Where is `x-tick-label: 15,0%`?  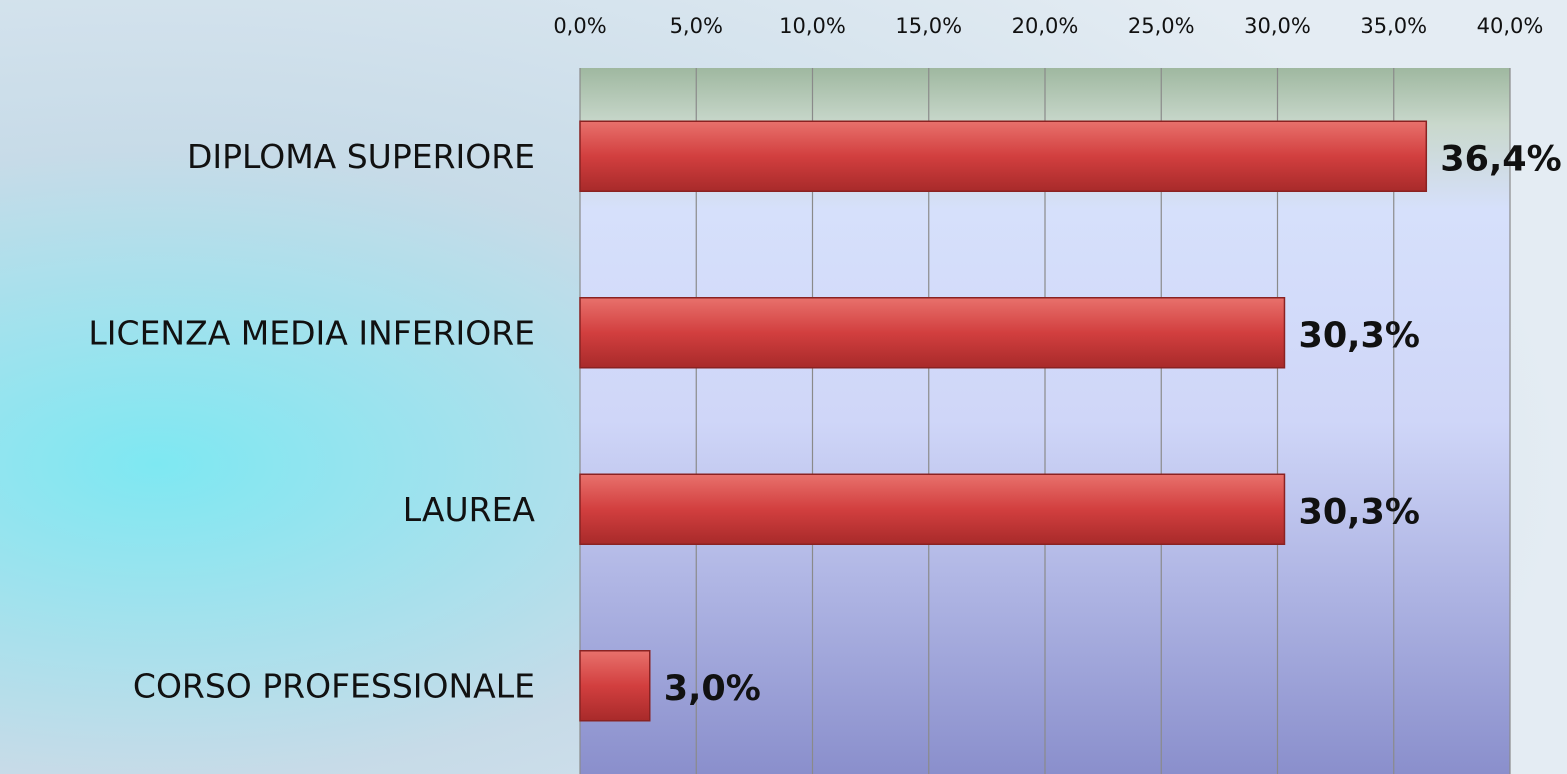
x-tick-label: 15,0% is located at coordinates (928, 26).